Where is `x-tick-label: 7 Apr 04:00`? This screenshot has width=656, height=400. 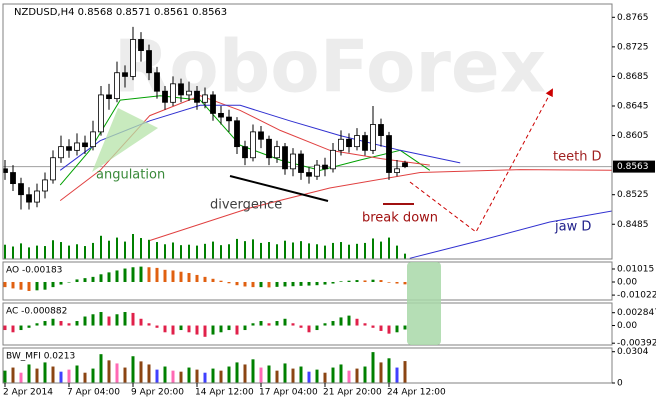 x-tick-label: 7 Apr 04:00 is located at coordinates (93, 393).